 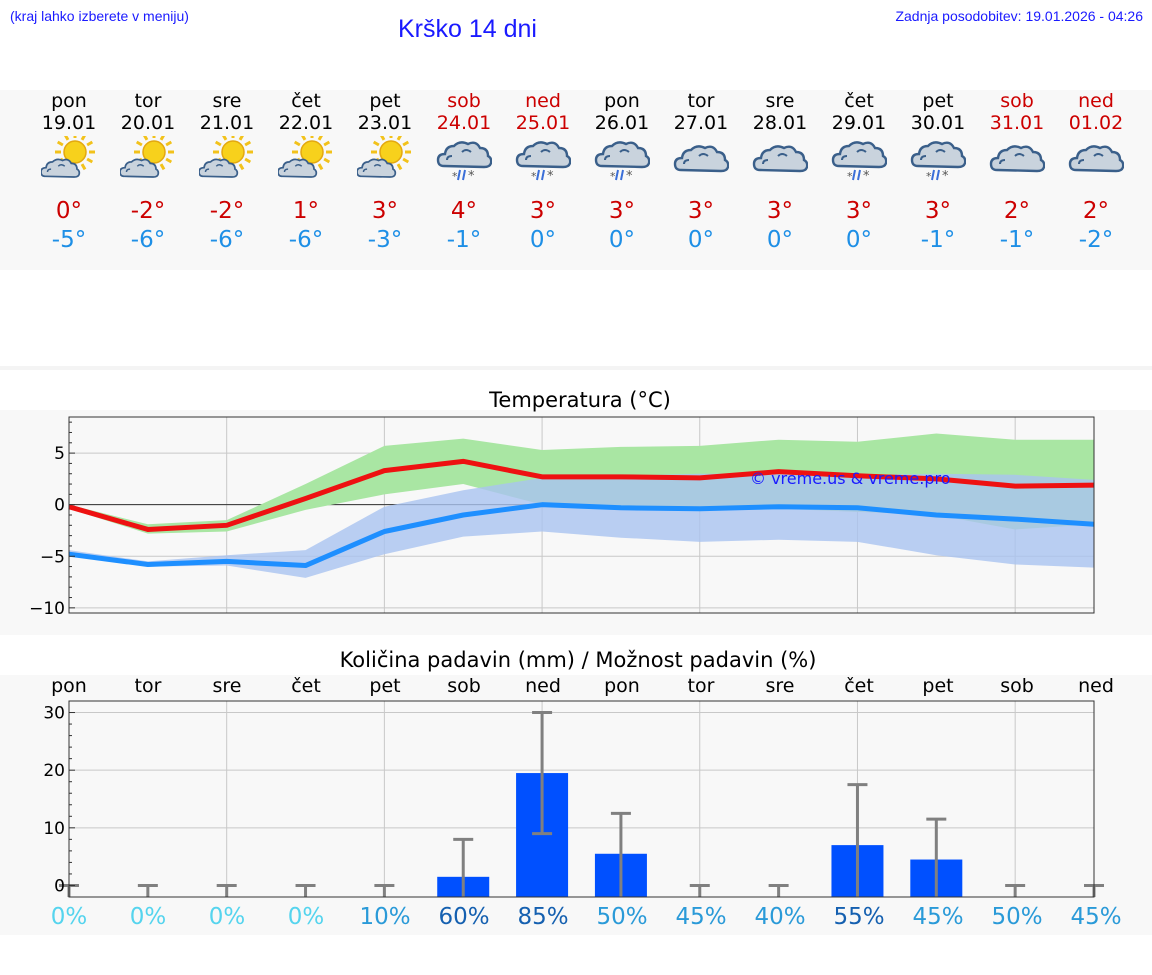 I want to click on day-date: 31.01, so click(x=1017, y=123).